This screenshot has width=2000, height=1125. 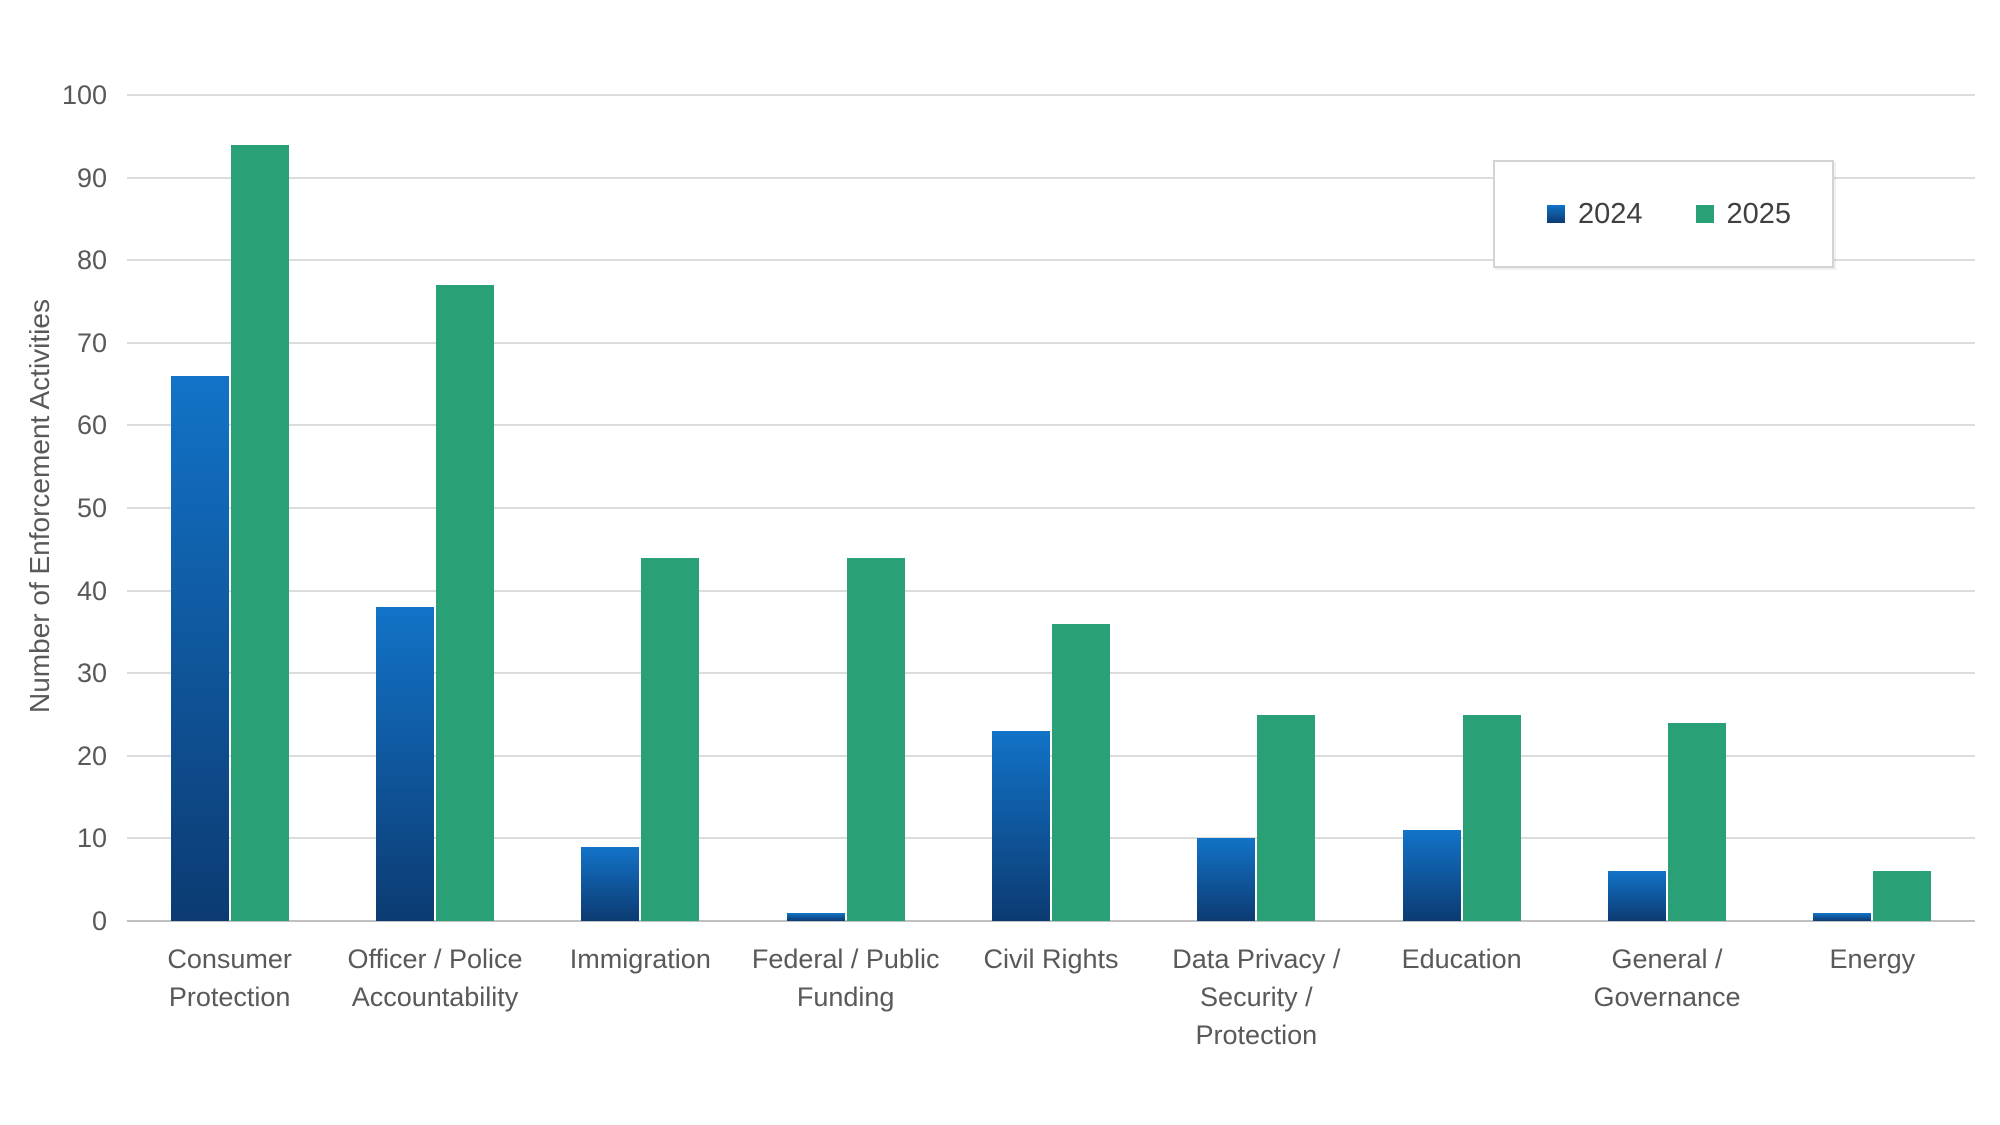 What do you see at coordinates (1021, 826) in the screenshot?
I see `bar-2024-civil-rights` at bounding box center [1021, 826].